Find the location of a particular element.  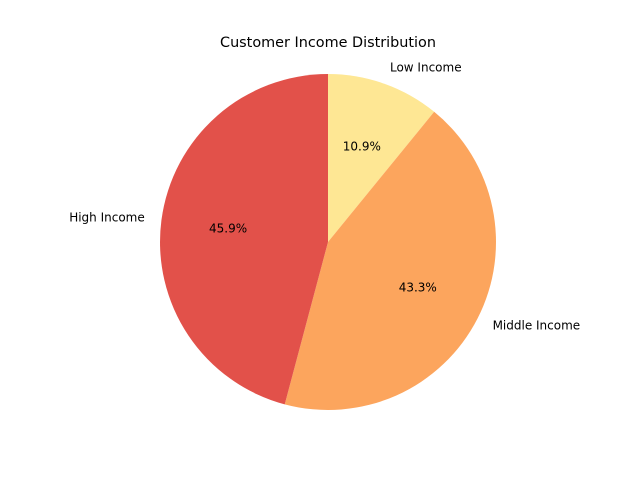

slice-label-high-income: High Income is located at coordinates (107, 218).